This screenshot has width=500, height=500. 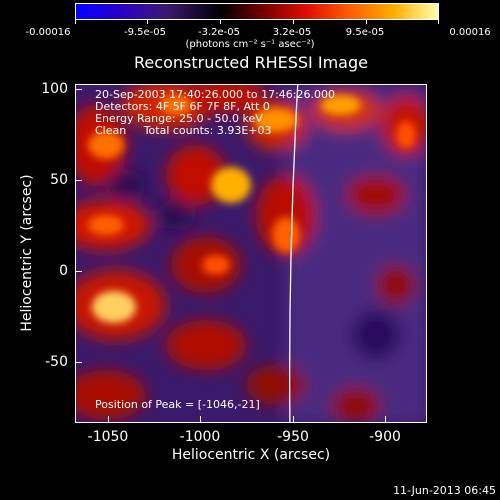 What do you see at coordinates (27, 253) in the screenshot?
I see `y-axis-label: Heliocentric Y (arcsec)` at bounding box center [27, 253].